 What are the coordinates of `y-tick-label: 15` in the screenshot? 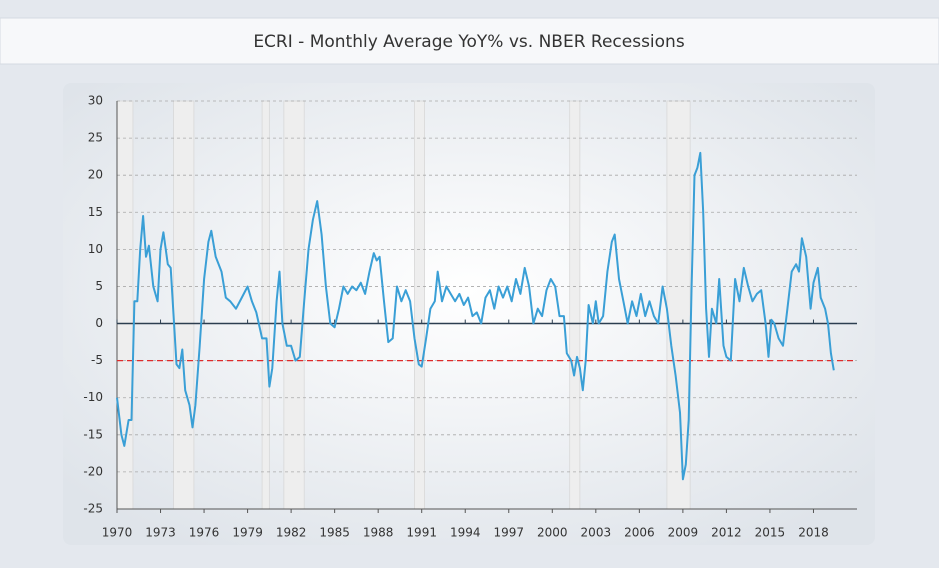 It's located at (95, 212).